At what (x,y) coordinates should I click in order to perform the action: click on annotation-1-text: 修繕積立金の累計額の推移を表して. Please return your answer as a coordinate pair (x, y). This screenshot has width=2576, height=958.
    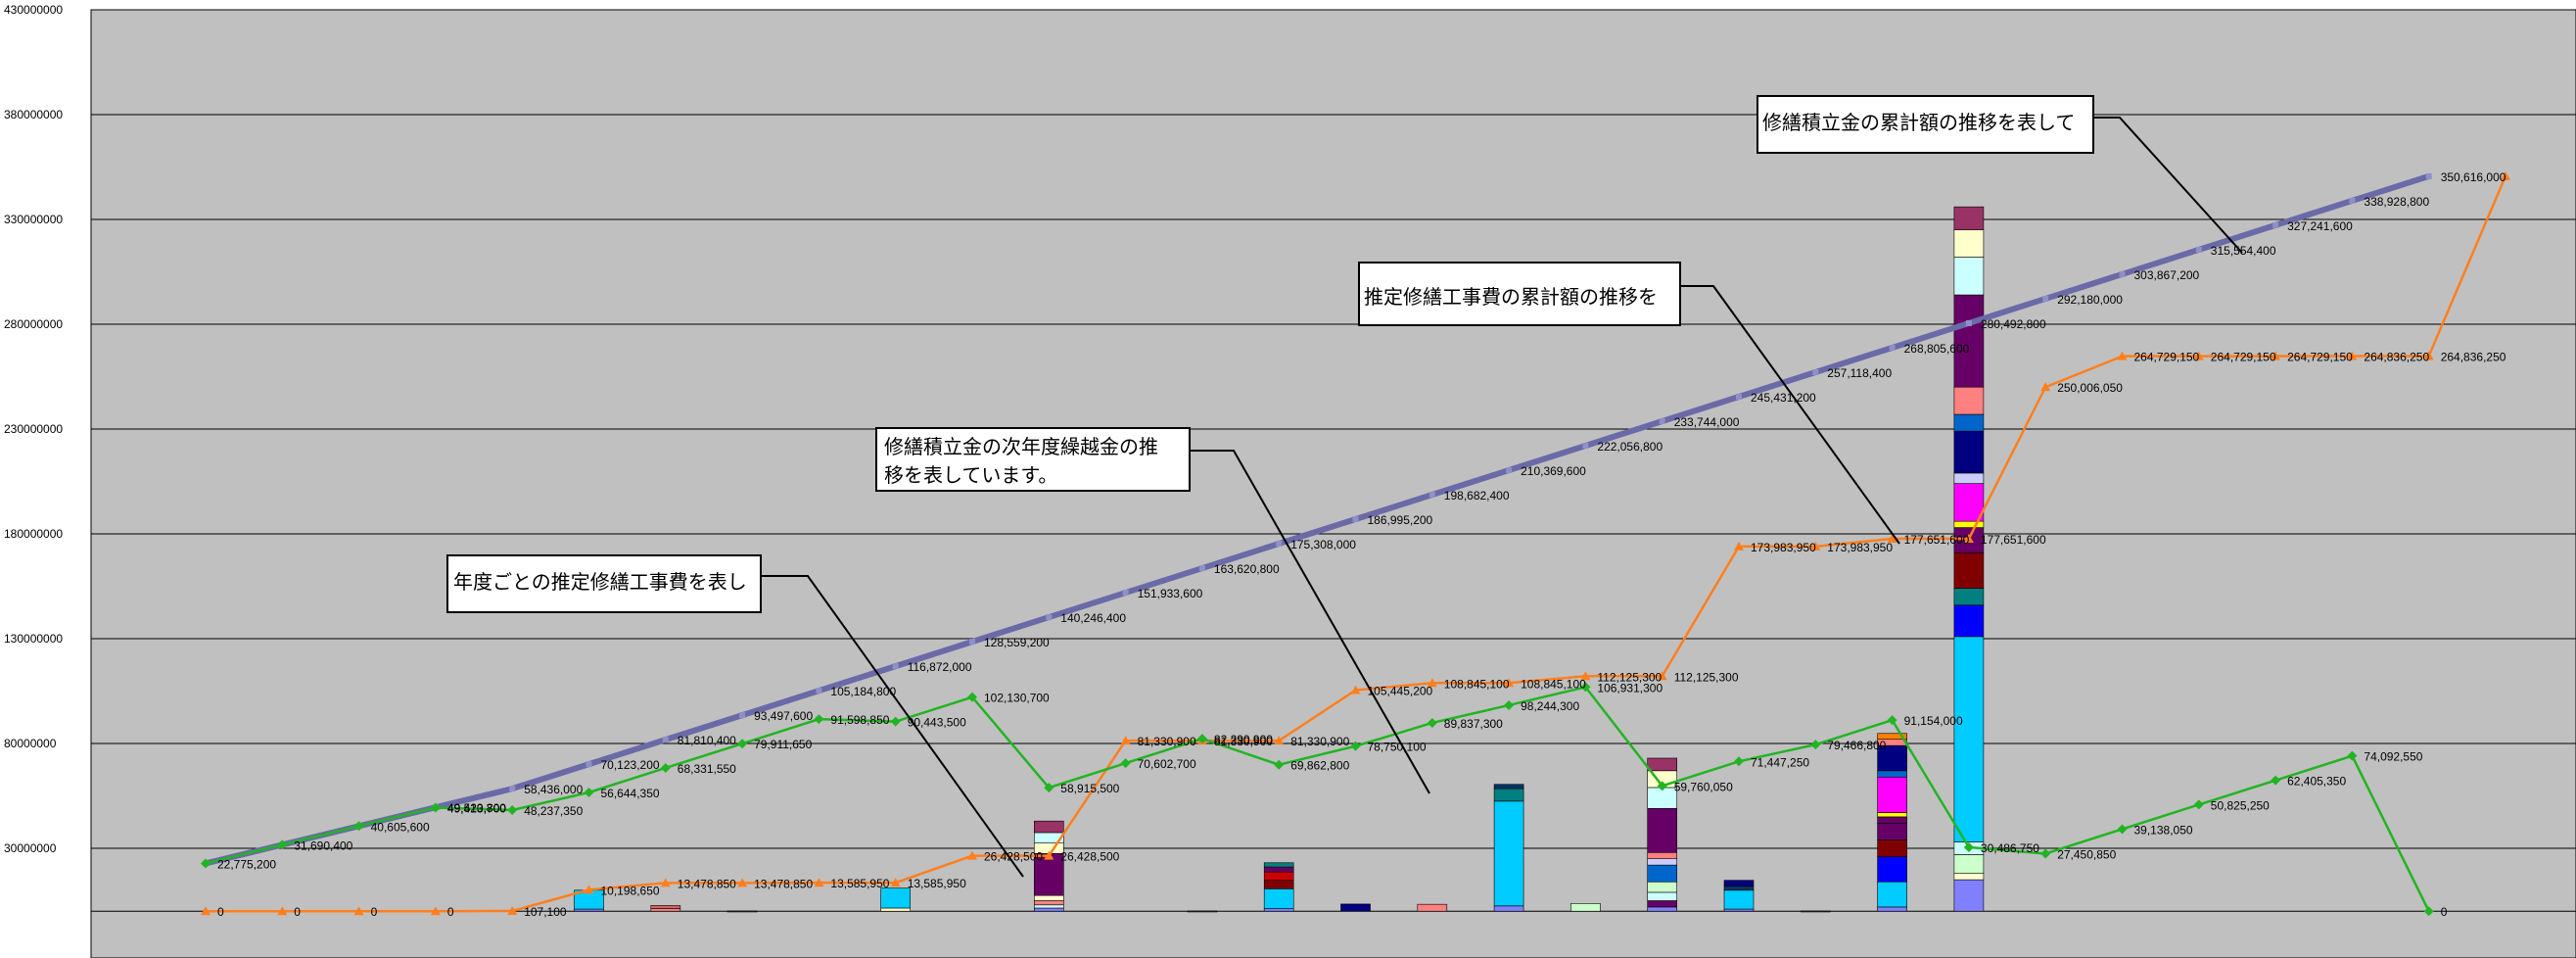
    Looking at the image, I should click on (1918, 123).